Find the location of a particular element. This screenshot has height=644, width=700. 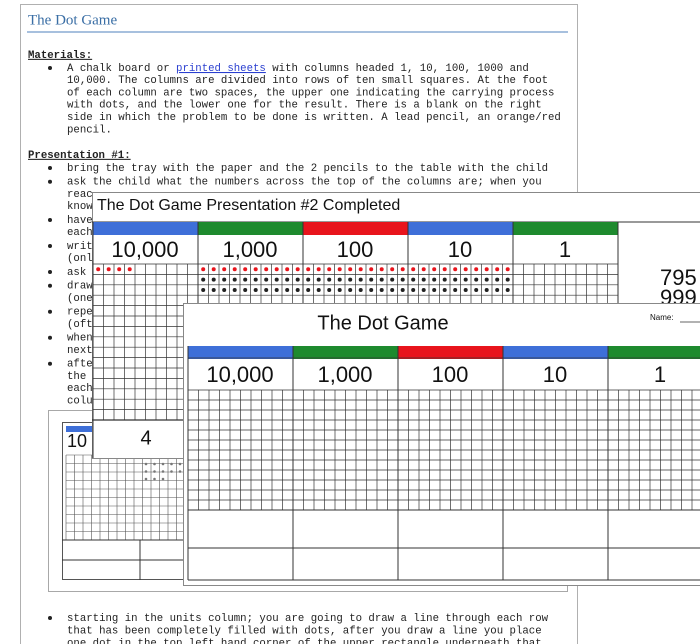

bullet-line: each is located at coordinates (80, 233).